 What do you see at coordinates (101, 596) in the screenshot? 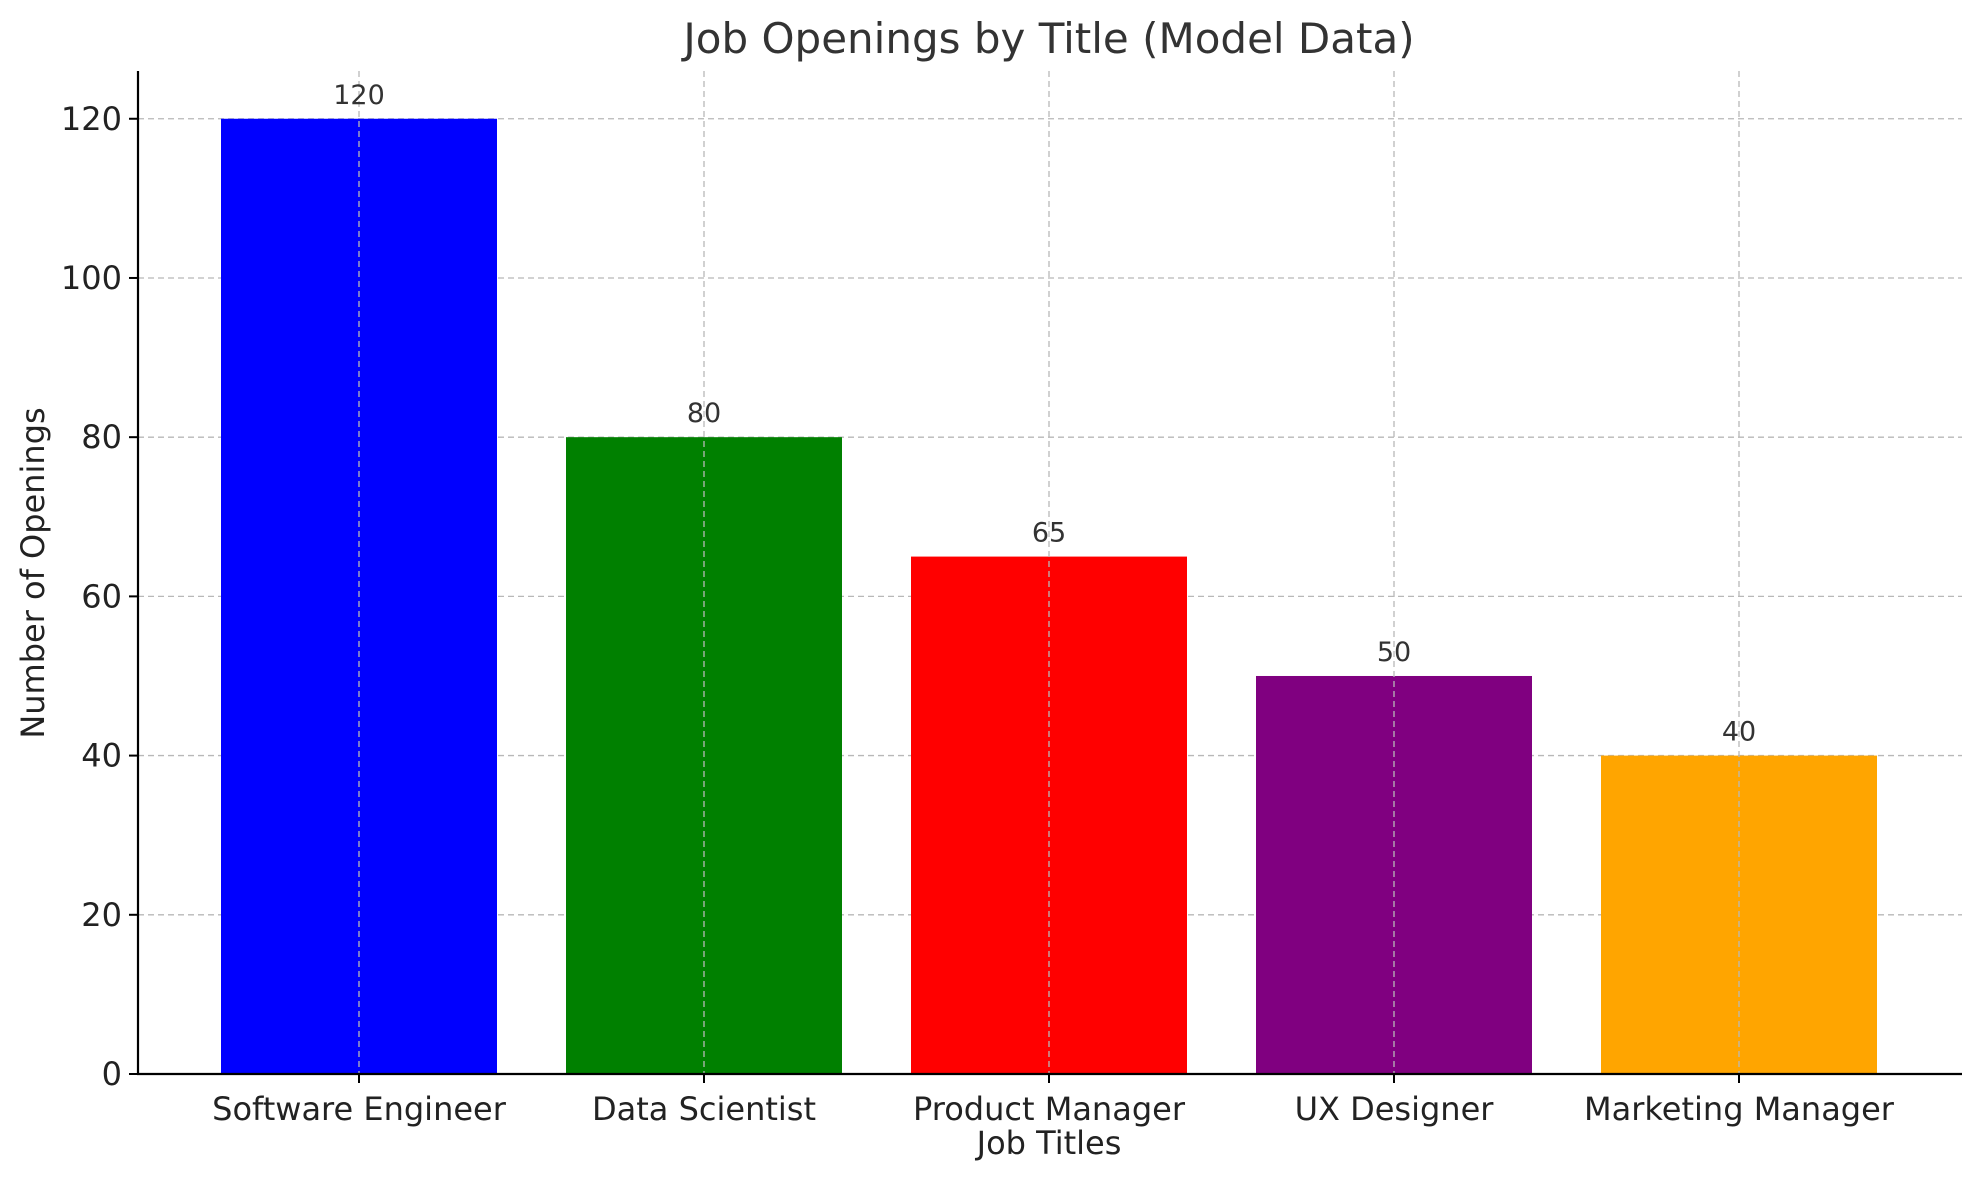
I see `y-tick-label: 60` at bounding box center [101, 596].